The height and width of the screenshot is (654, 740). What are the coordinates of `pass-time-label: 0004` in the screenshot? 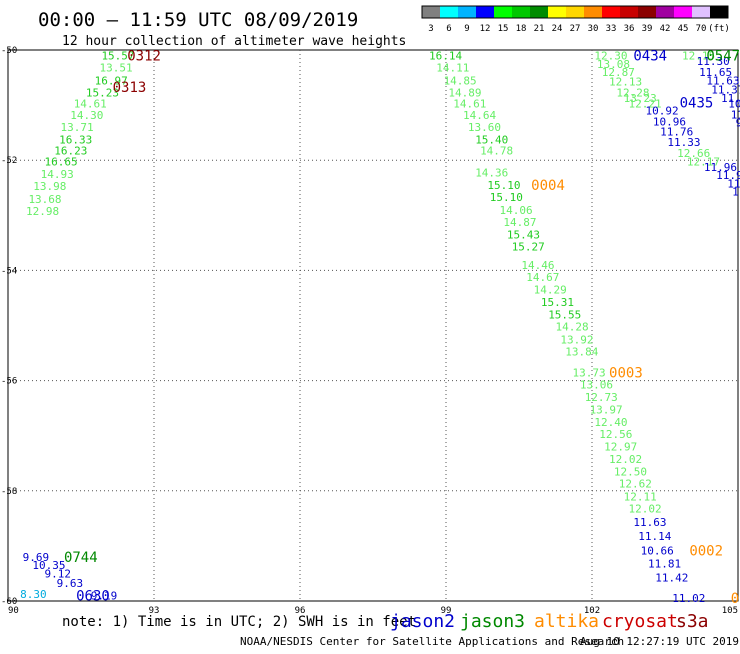 It's located at (548, 186).